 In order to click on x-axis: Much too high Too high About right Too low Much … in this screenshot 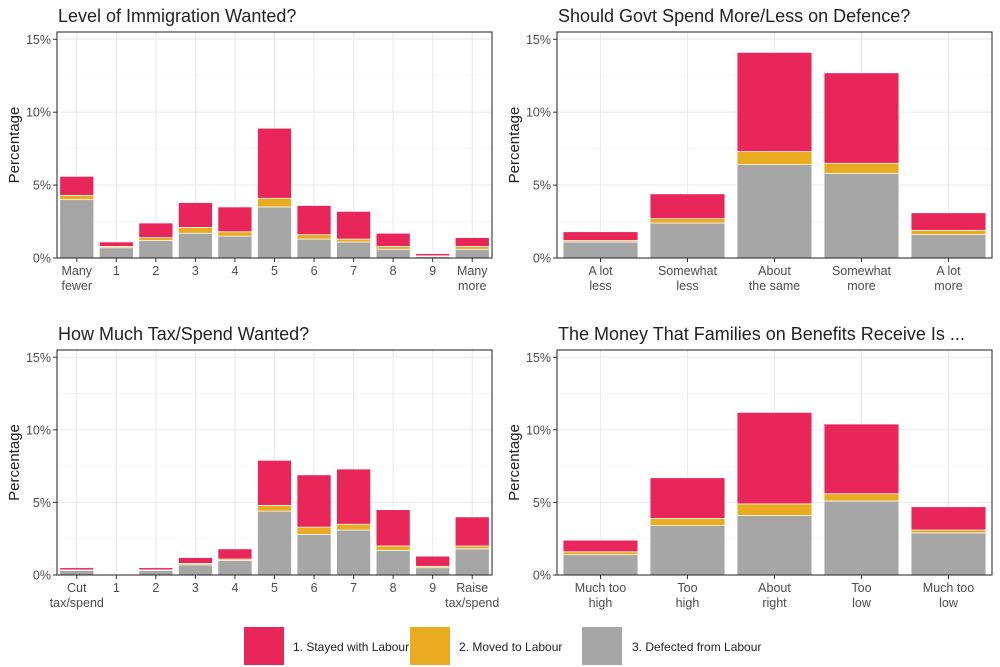, I will do `click(774, 592)`.